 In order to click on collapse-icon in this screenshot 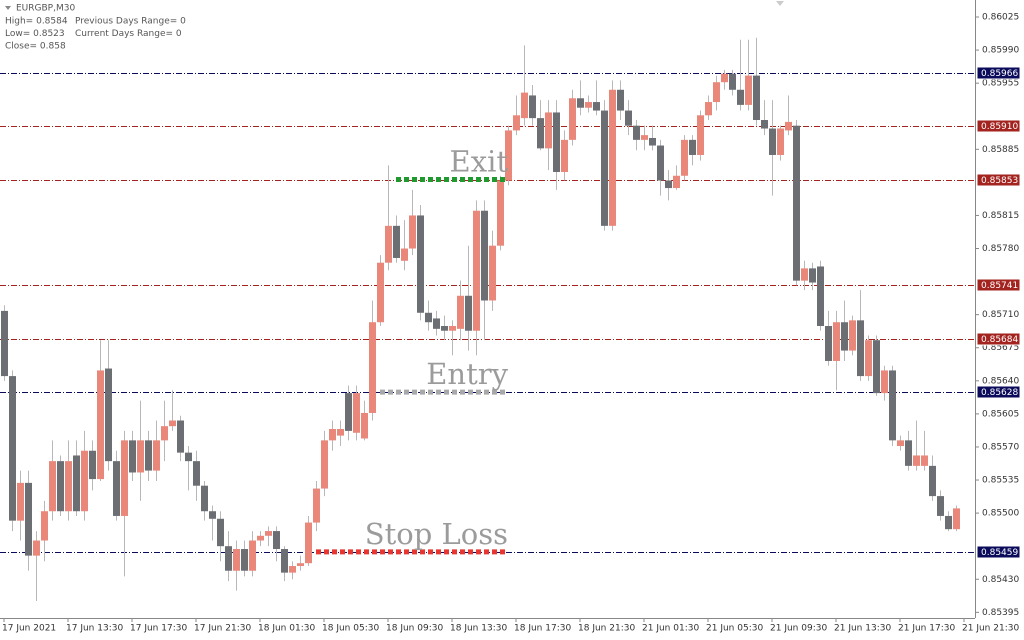, I will do `click(8, 8)`.